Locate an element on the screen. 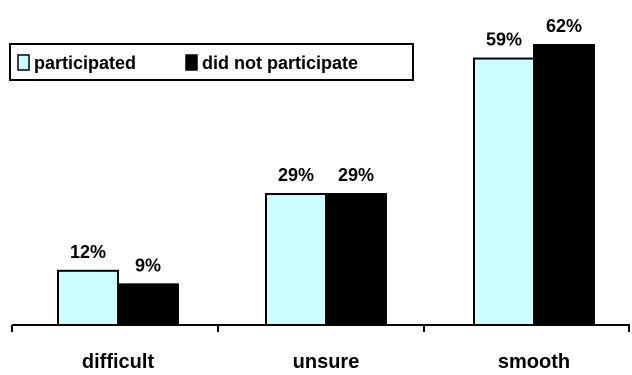 This screenshot has height=375, width=632. bar-did-not-participate-smooth is located at coordinates (564, 185).